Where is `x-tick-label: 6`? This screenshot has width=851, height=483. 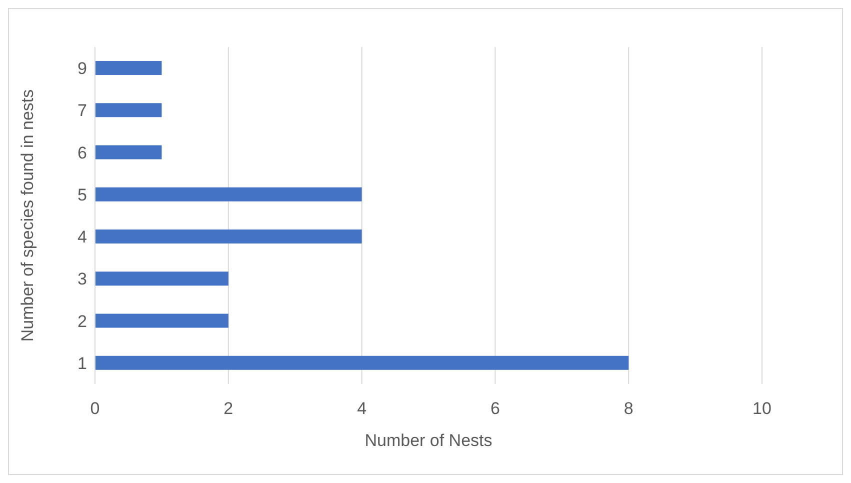
x-tick-label: 6 is located at coordinates (495, 408).